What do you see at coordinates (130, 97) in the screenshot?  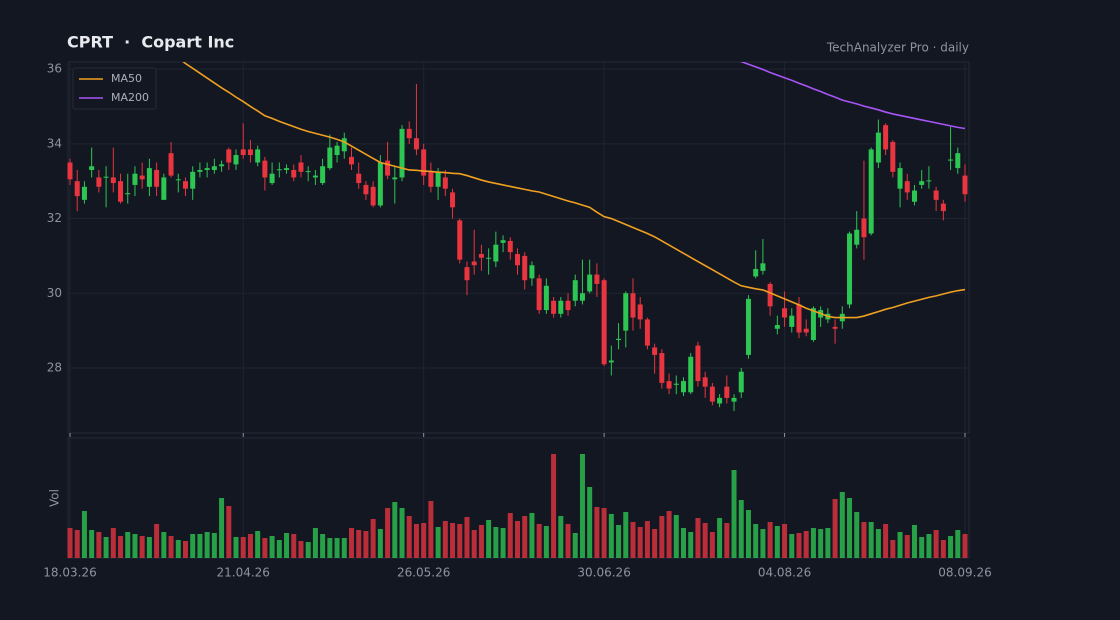 I see `legend-label: MA200` at bounding box center [130, 97].